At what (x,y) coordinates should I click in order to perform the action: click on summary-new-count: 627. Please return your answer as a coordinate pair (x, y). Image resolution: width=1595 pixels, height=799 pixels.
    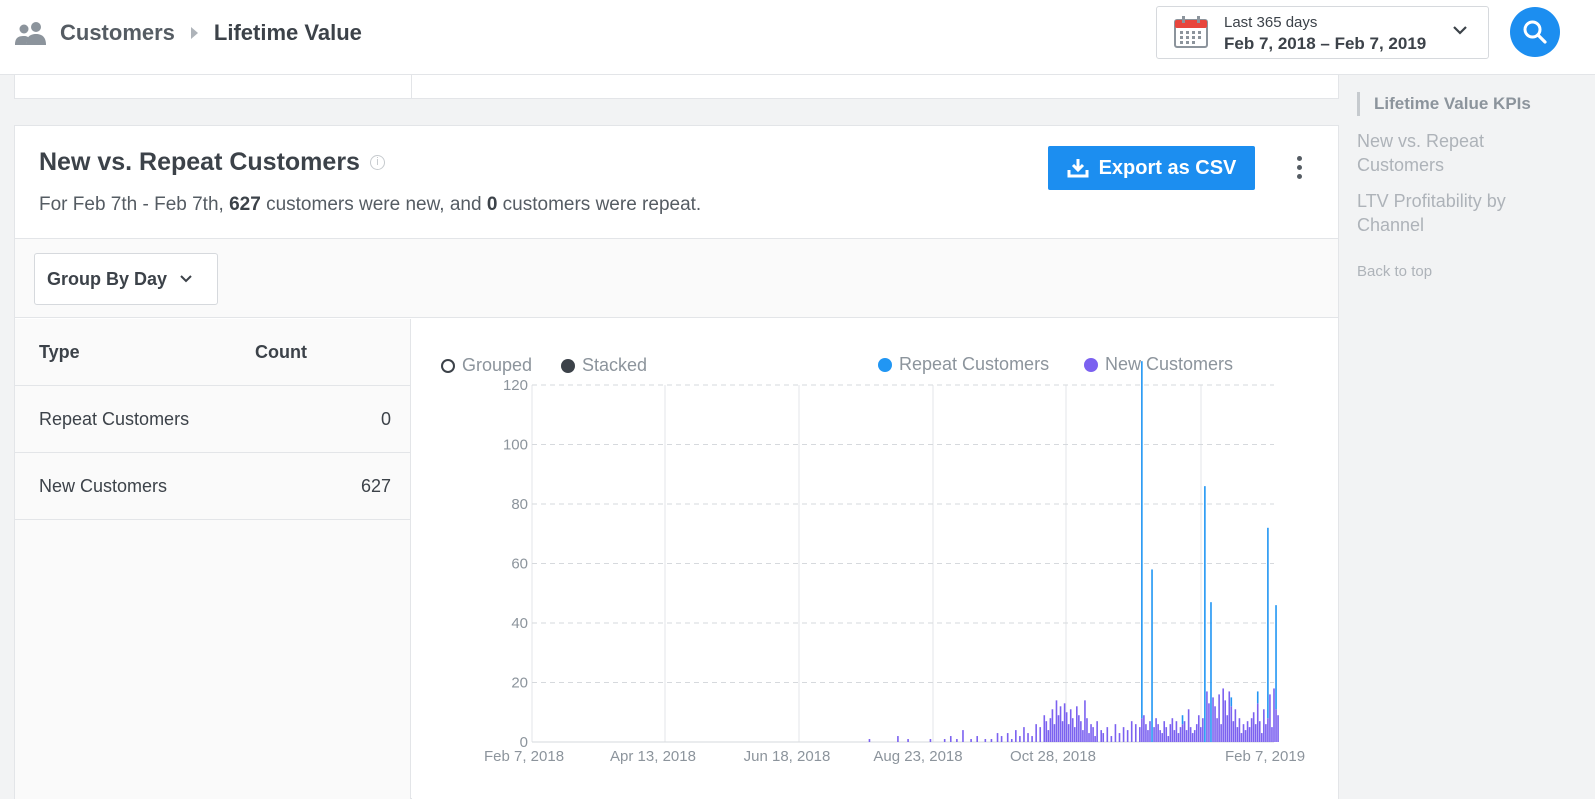
    Looking at the image, I should click on (245, 204).